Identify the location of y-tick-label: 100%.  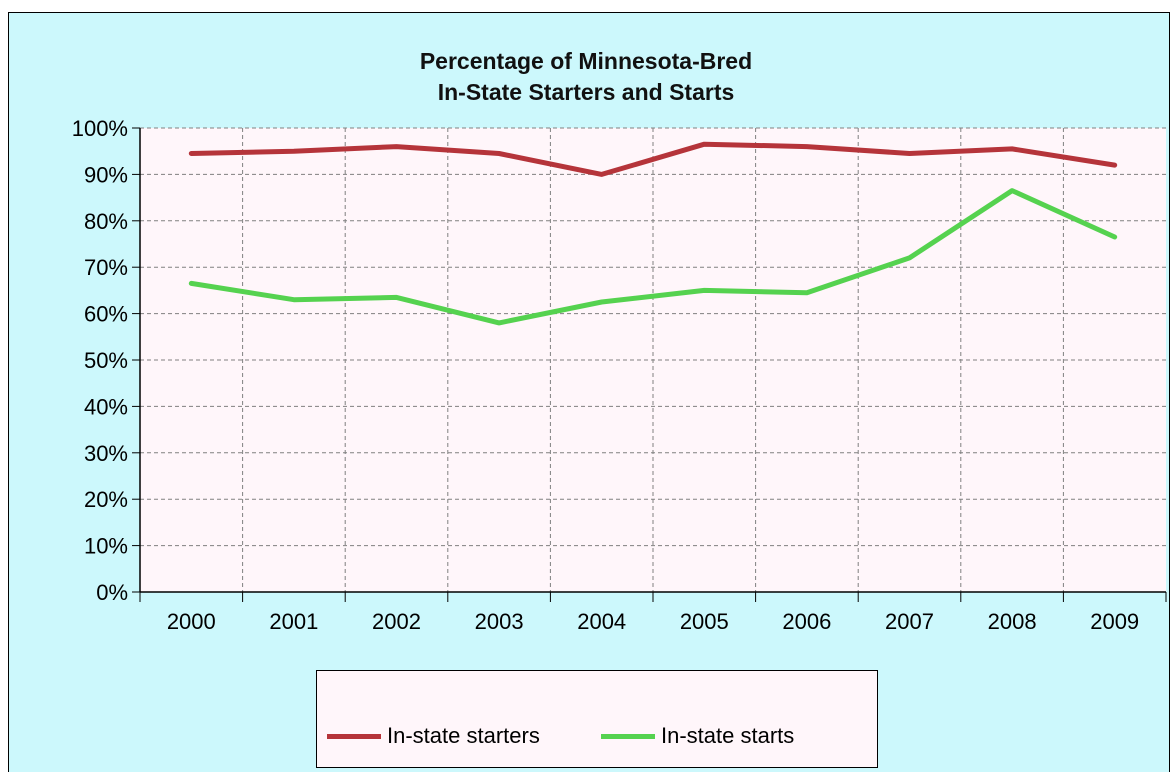
(100, 128).